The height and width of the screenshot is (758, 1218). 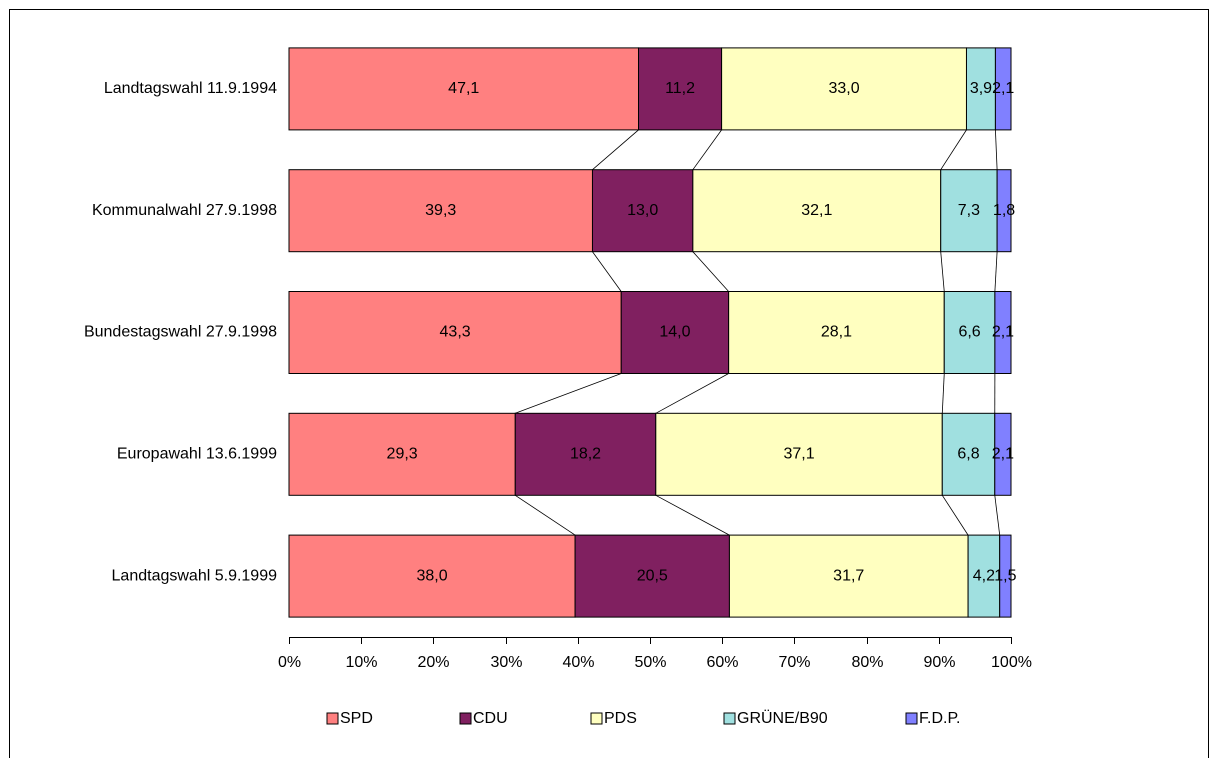 I want to click on x-tick-label: 100%, so click(x=1011, y=662).